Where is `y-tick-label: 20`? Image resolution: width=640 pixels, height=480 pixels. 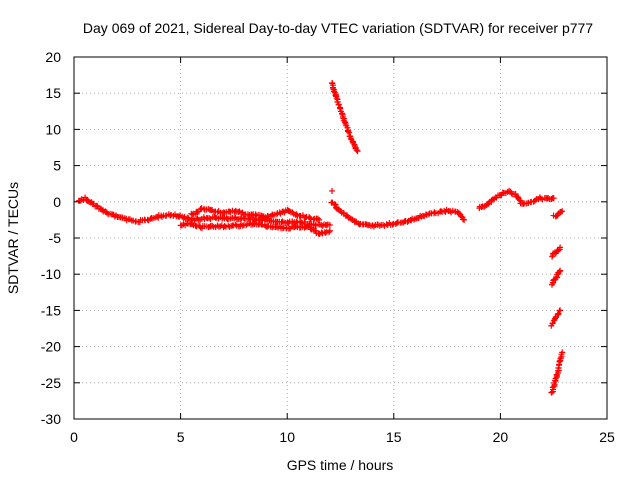
y-tick-label: 20 is located at coordinates (53, 57).